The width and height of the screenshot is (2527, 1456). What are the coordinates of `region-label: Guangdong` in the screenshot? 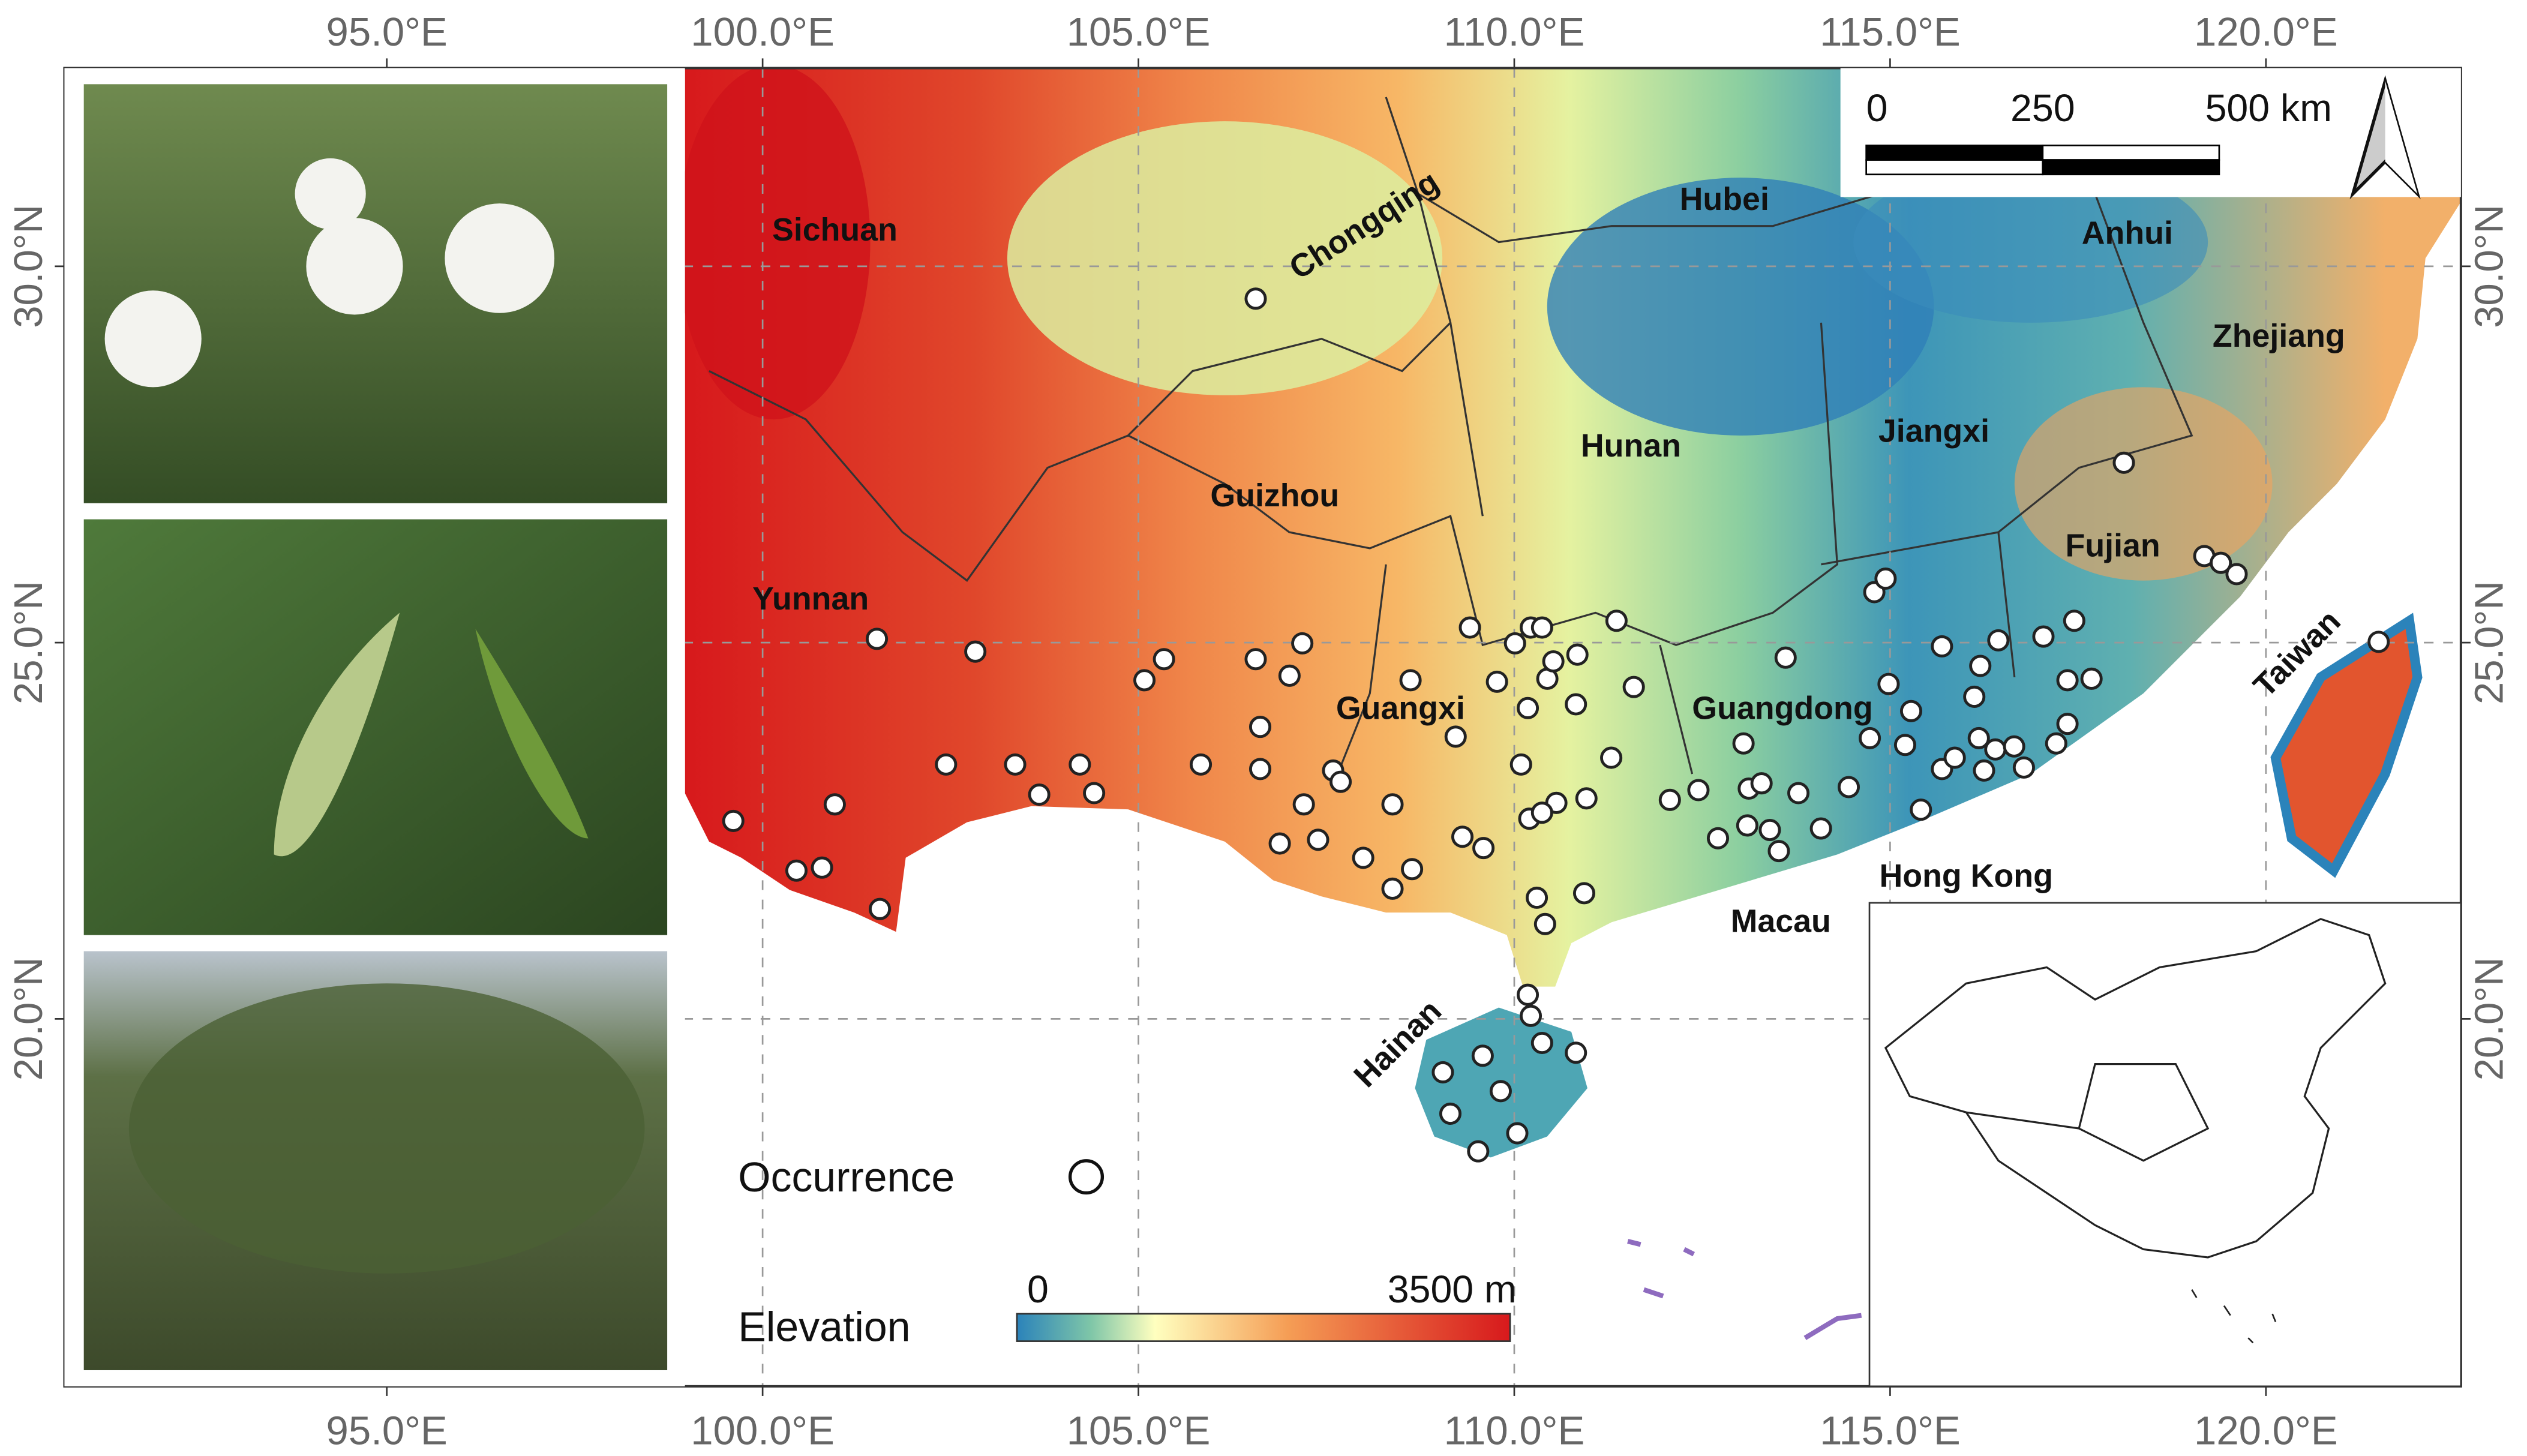 It's located at (1782, 709).